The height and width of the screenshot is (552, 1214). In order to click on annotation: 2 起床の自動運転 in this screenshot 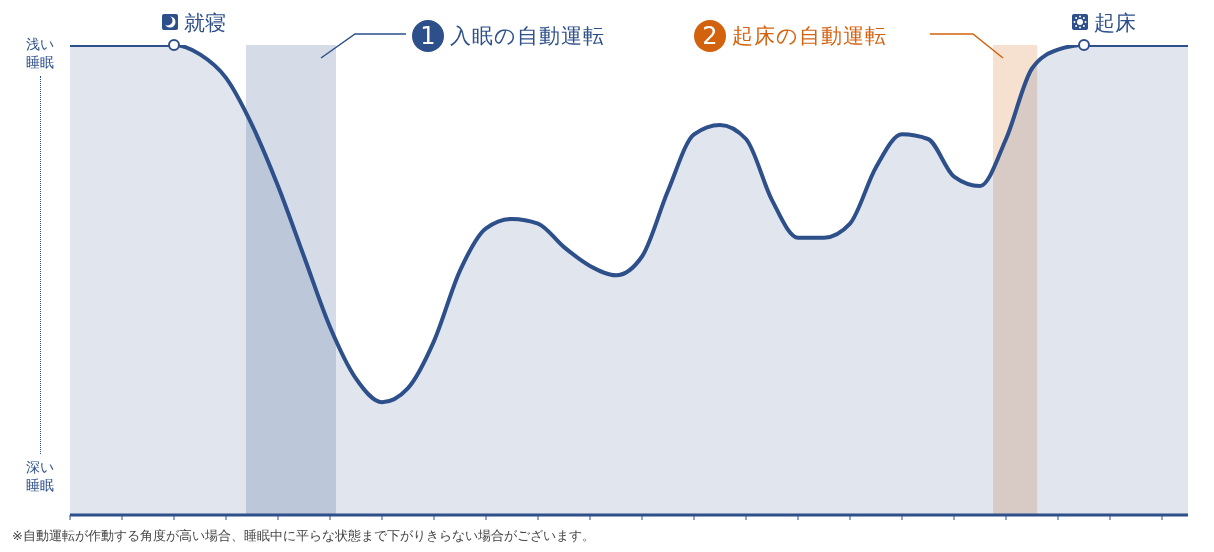, I will do `click(794, 36)`.